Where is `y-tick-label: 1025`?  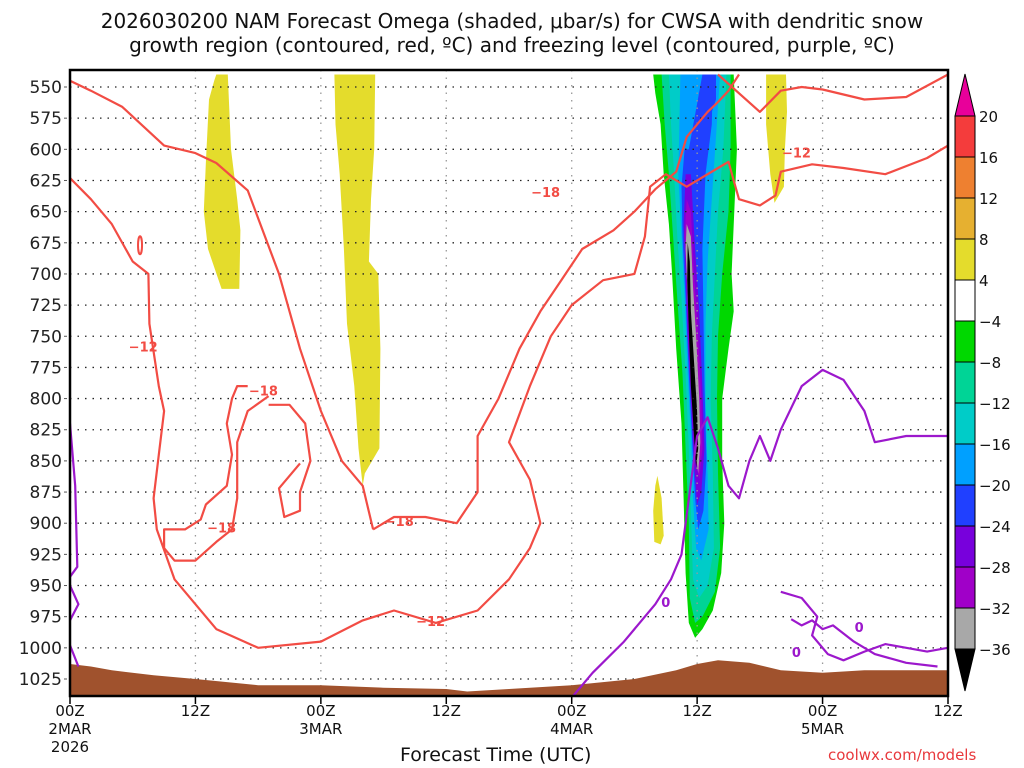
y-tick-label: 1025 is located at coordinates (40, 680).